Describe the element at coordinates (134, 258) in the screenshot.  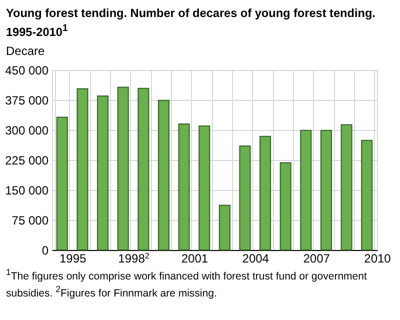
I see `x-tick-label: 1998$^{2}$` at that location.